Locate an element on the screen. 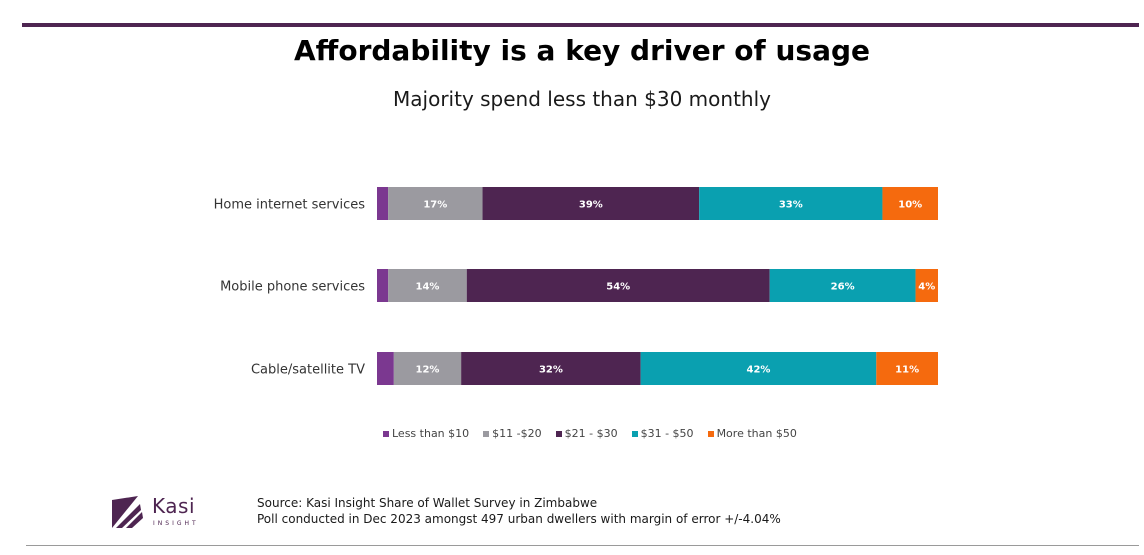  kasi-logo-icon is located at coordinates (127, 512).